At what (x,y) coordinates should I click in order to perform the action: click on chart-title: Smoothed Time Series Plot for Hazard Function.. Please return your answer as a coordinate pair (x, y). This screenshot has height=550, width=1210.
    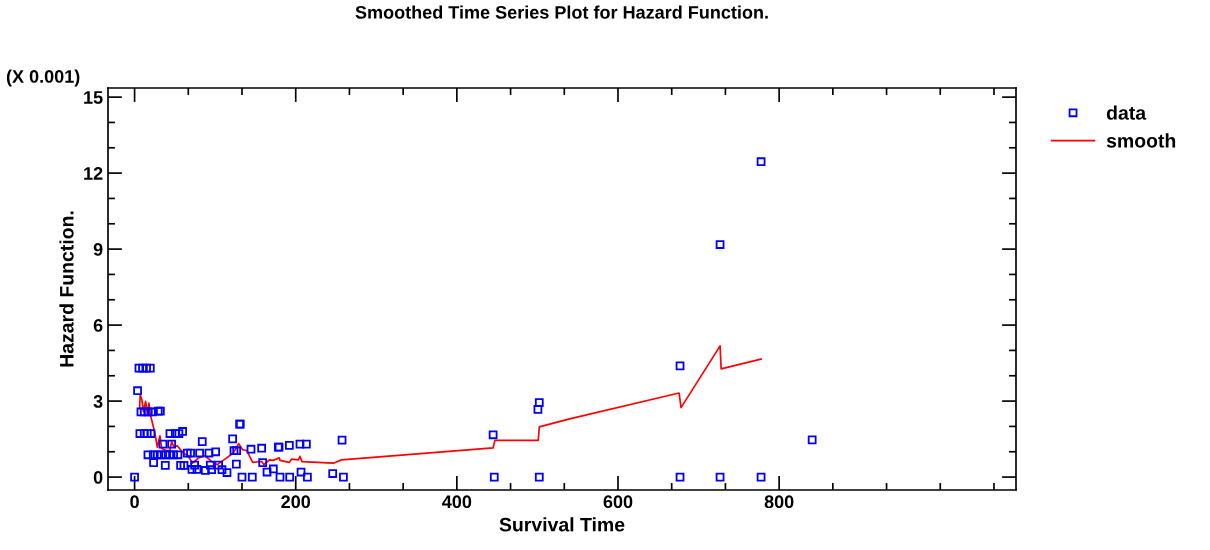
    Looking at the image, I should click on (561, 12).